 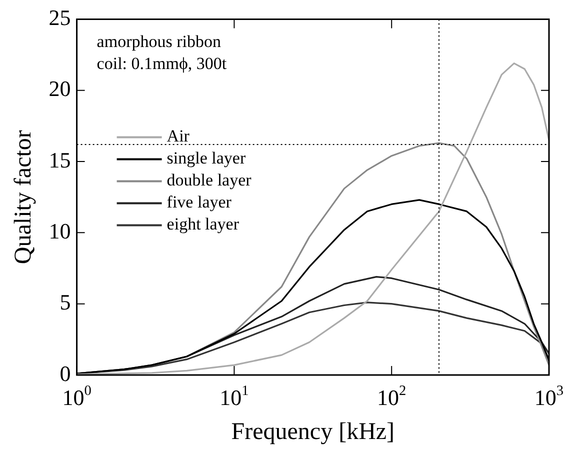 What do you see at coordinates (209, 180) in the screenshot?
I see `legend-label: double layer` at bounding box center [209, 180].